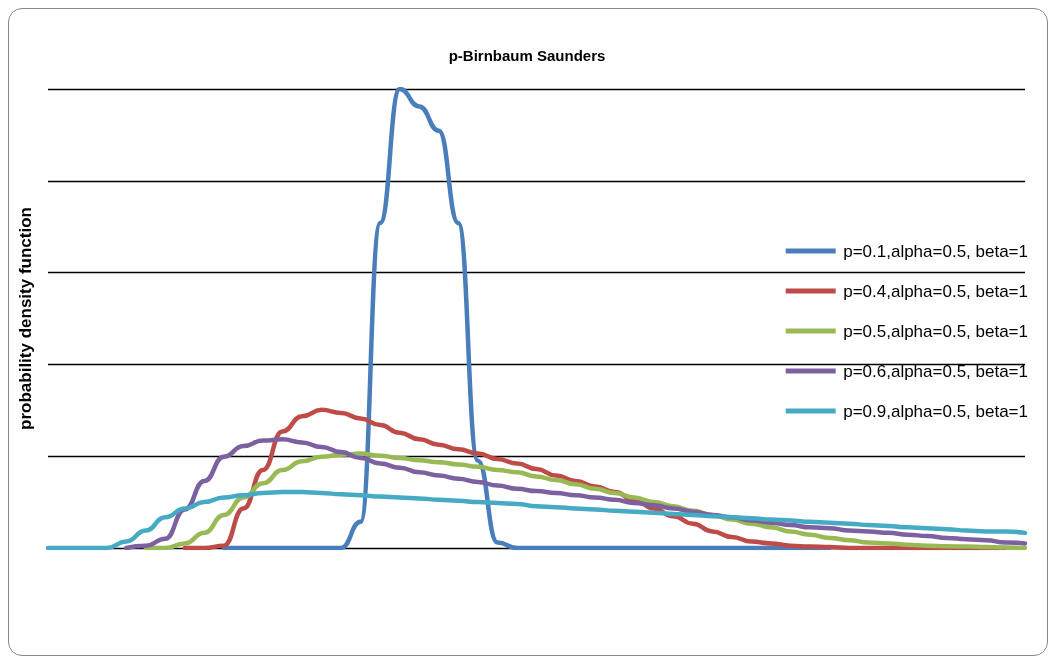 Image resolution: width=1054 pixels, height=660 pixels. I want to click on legend-label: p=0.4,alpha=0.5, beta=1, so click(935, 291).